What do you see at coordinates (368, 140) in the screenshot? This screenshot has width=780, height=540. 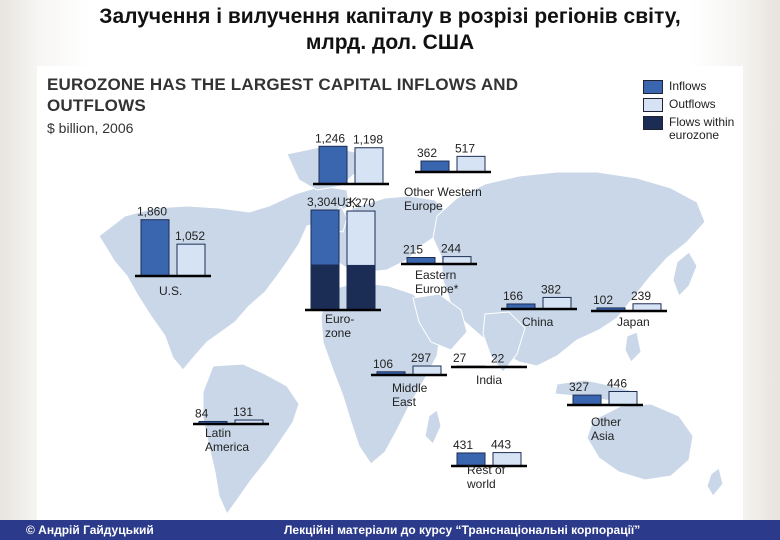 I see `value-u-k-outflows: 1,198` at bounding box center [368, 140].